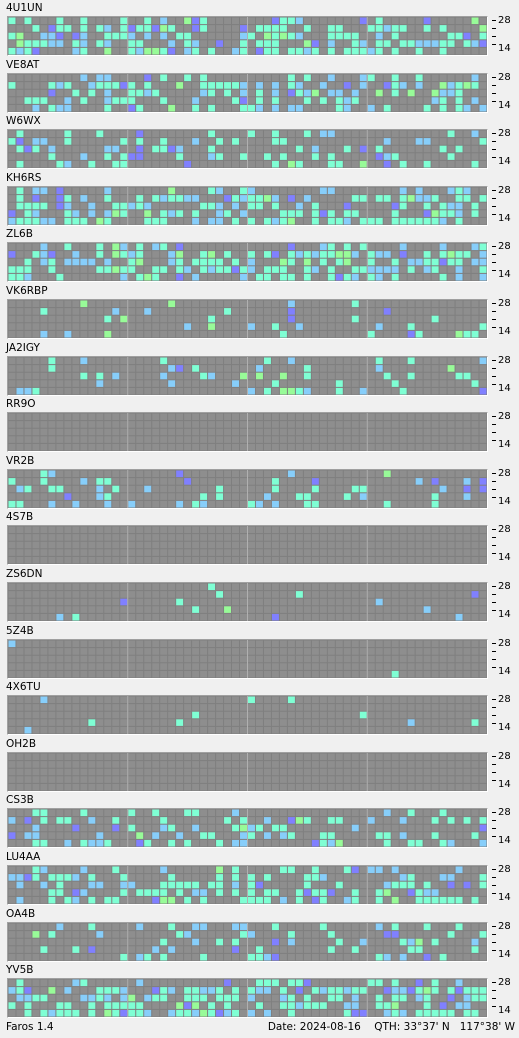 Image resolution: width=519 pixels, height=1038 pixels. I want to click on station-callsign: W6WX, so click(23, 121).